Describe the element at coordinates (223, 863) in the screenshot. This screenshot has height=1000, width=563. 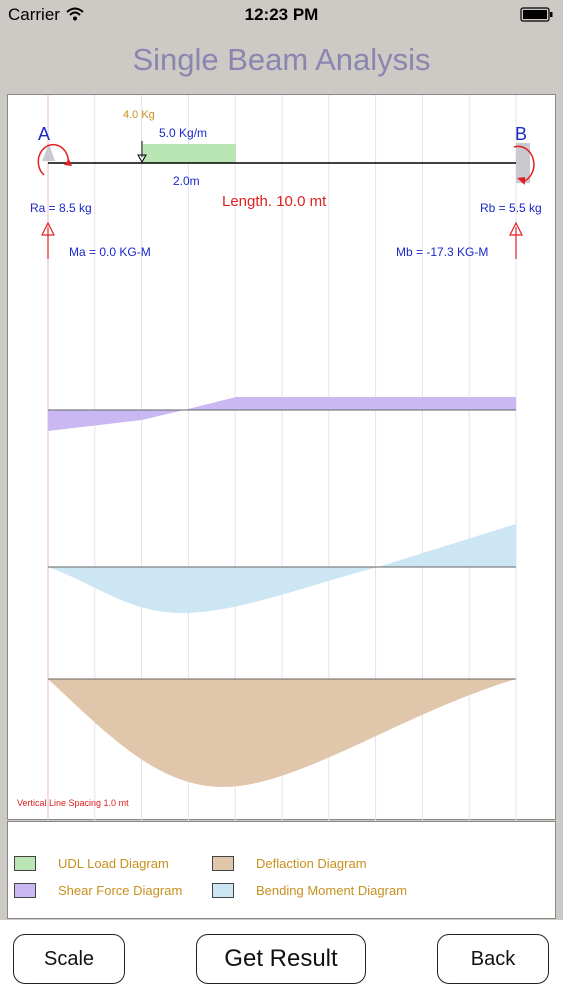
I see `legend-swatch-deflection` at that location.